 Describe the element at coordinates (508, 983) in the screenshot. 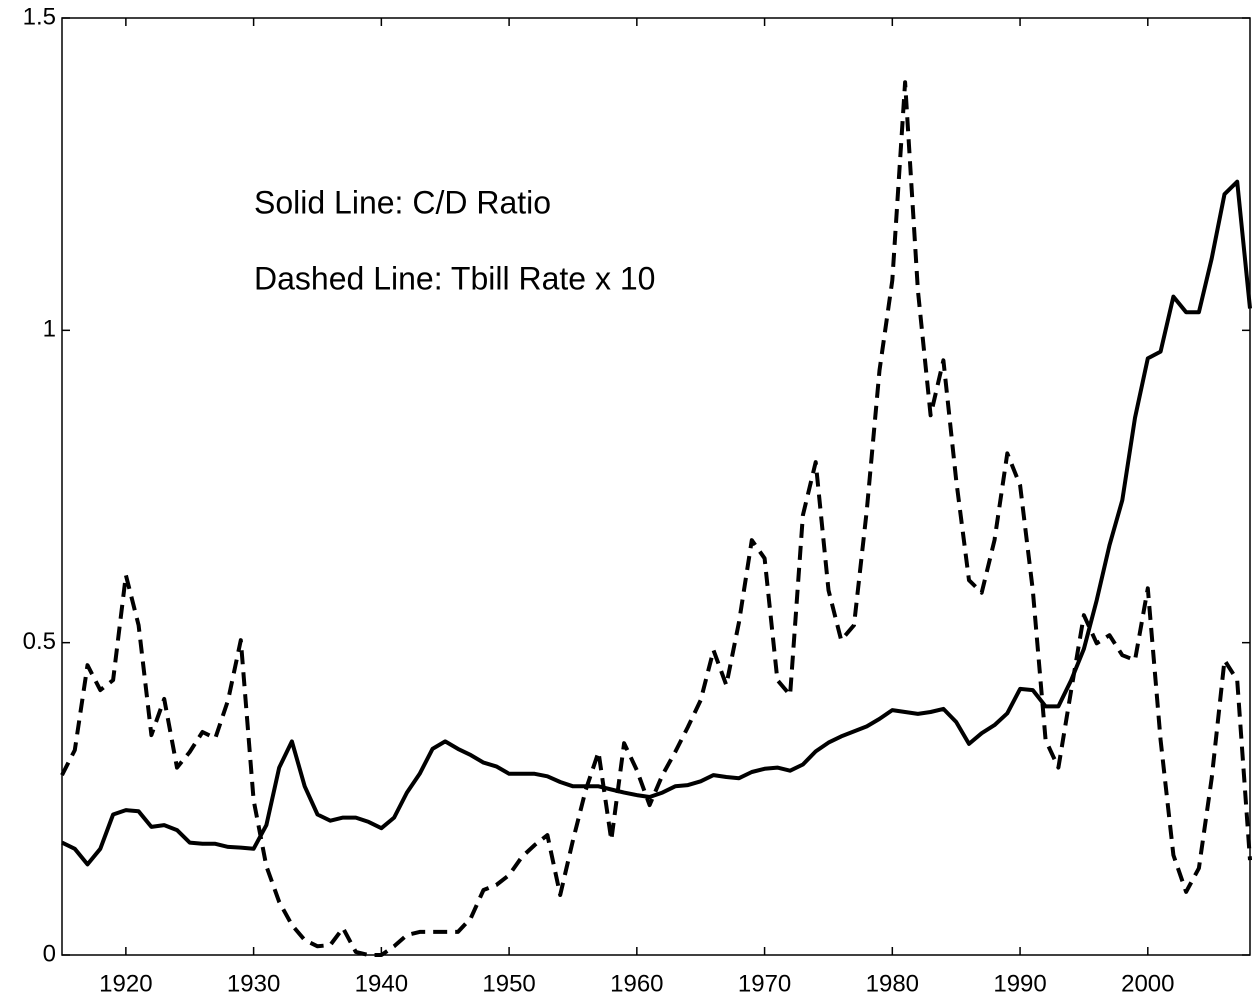

I see `x-tick-label: 1950` at that location.